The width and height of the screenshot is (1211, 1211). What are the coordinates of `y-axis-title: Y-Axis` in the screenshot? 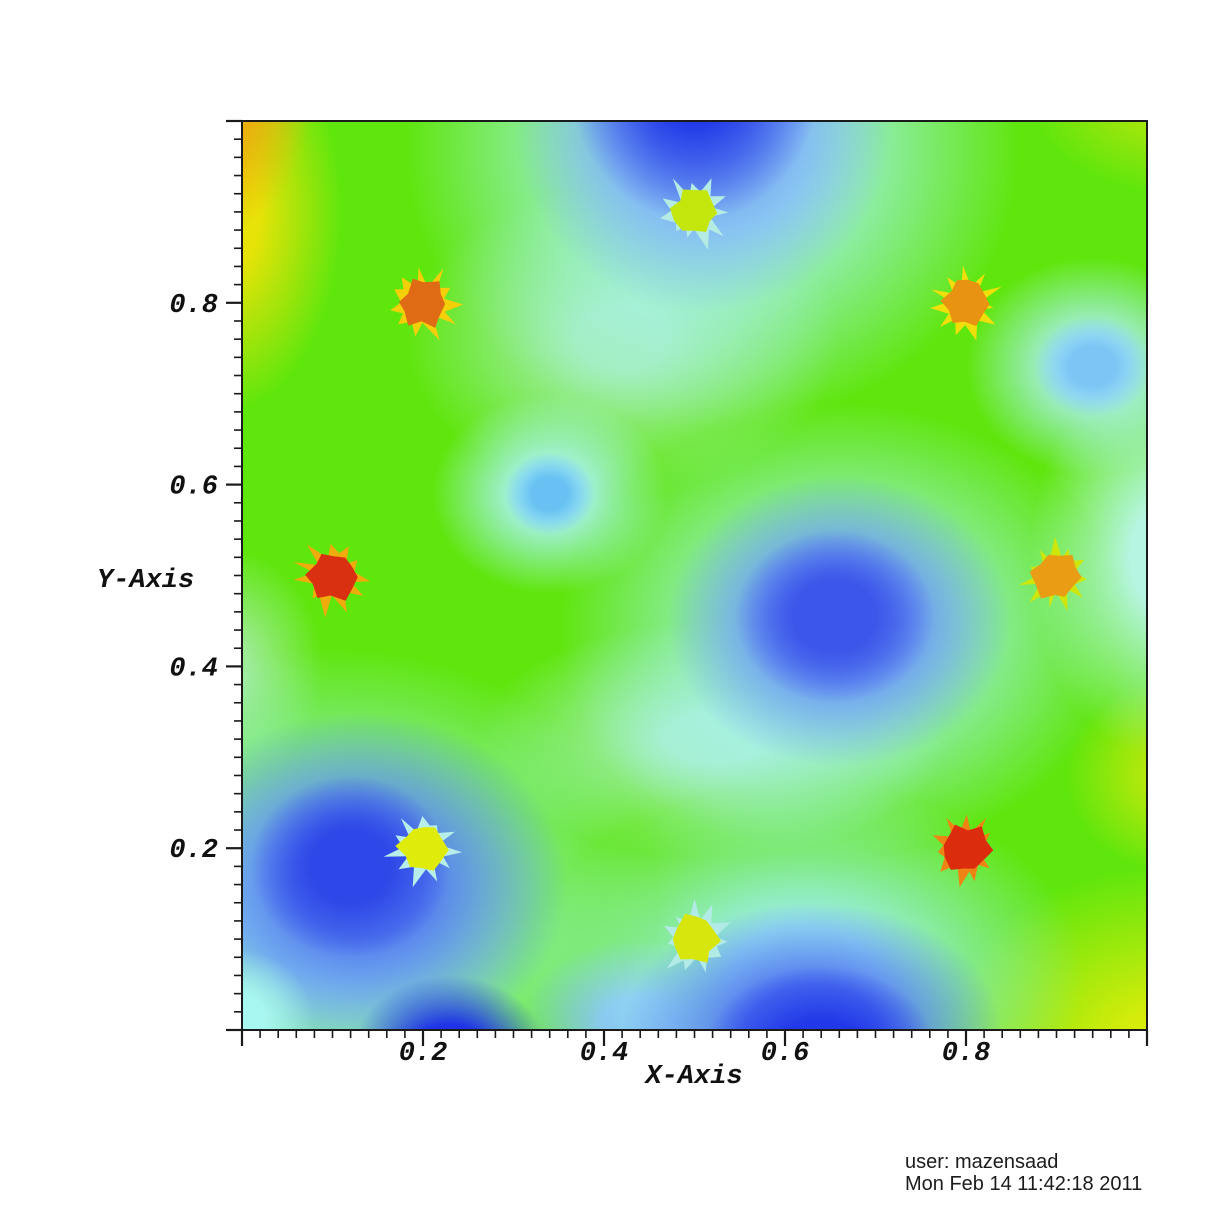 It's located at (146, 581).